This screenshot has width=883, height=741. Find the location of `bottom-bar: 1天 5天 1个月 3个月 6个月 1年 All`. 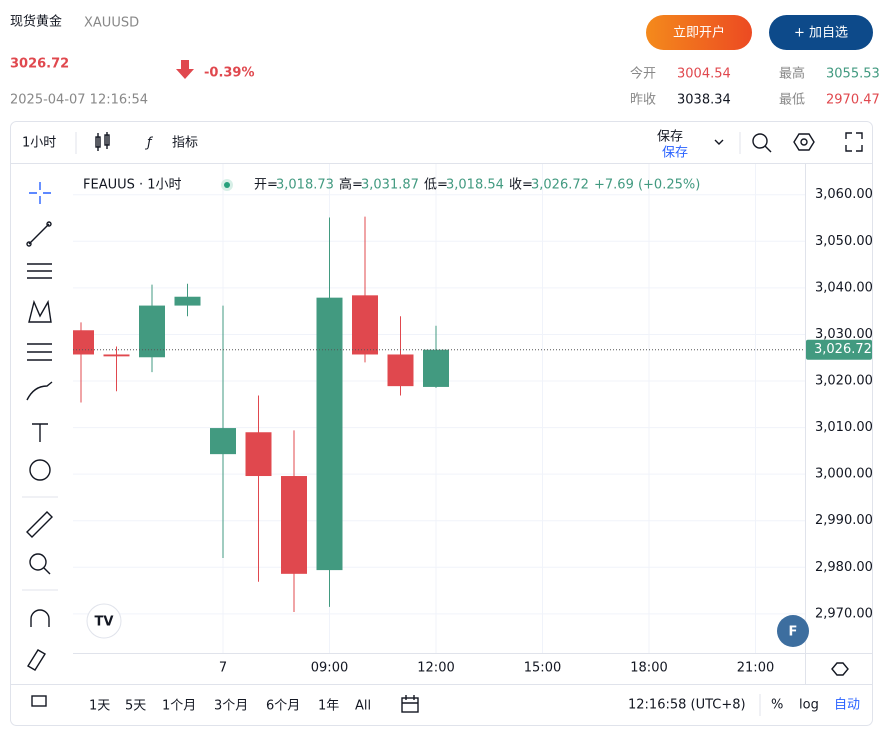

bottom-bar: 1天 5天 1个月 3个月 6个月 1年 All is located at coordinates (230, 706).